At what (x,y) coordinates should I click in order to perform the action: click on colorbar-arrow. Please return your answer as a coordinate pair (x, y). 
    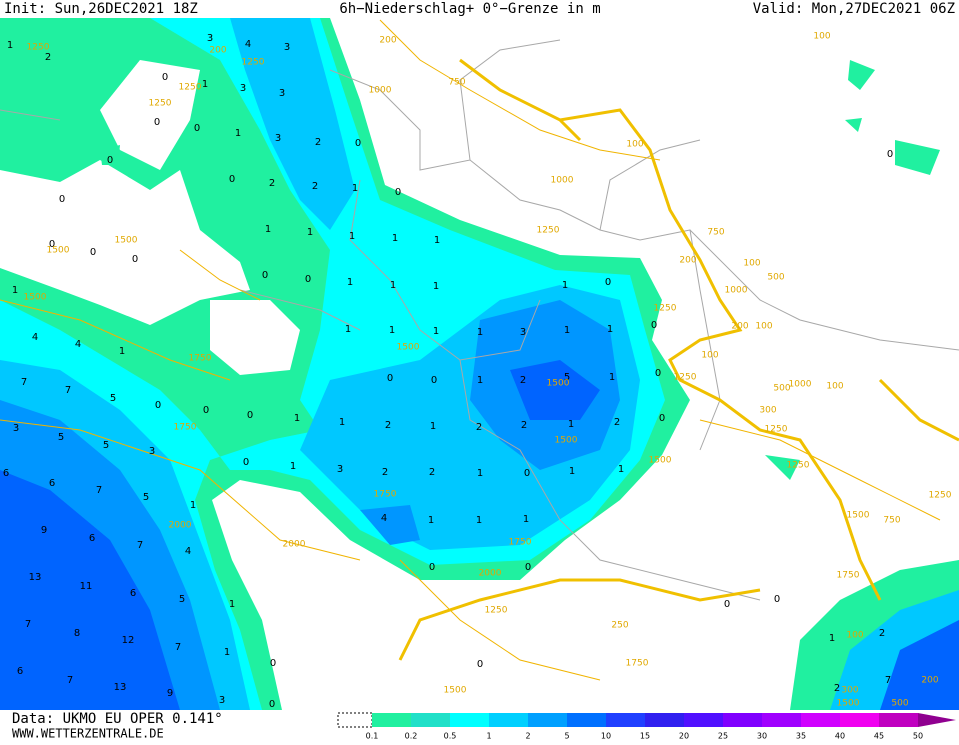
    Looking at the image, I should click on (937, 720).